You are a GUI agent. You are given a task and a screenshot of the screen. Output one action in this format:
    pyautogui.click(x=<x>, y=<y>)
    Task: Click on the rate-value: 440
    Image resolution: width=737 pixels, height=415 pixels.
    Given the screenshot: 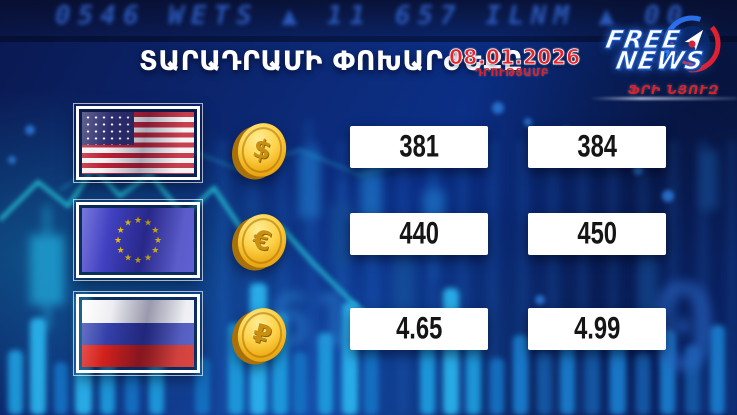 What is the action you would take?
    pyautogui.click(x=419, y=233)
    